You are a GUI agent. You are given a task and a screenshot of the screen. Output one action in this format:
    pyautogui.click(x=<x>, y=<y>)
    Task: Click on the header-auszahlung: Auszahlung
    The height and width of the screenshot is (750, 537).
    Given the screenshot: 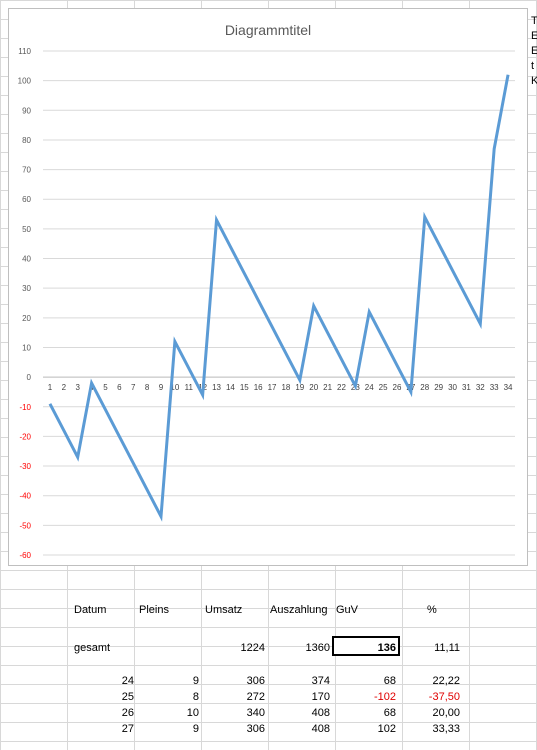 What is the action you would take?
    pyautogui.click(x=299, y=610)
    